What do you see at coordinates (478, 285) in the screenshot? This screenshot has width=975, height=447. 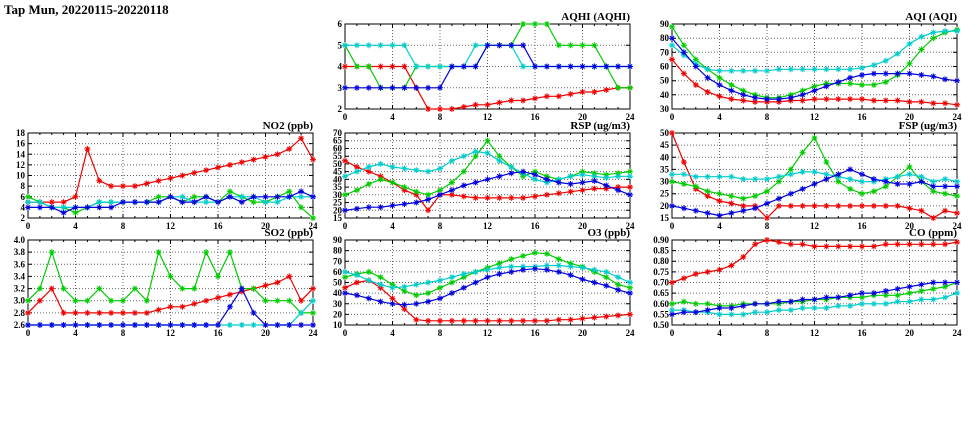 I see `chart-o3: O3 (ppb) 10 20 30 40 50 60 70 80 90 0 4 8 12 16 20 24` at bounding box center [478, 285].